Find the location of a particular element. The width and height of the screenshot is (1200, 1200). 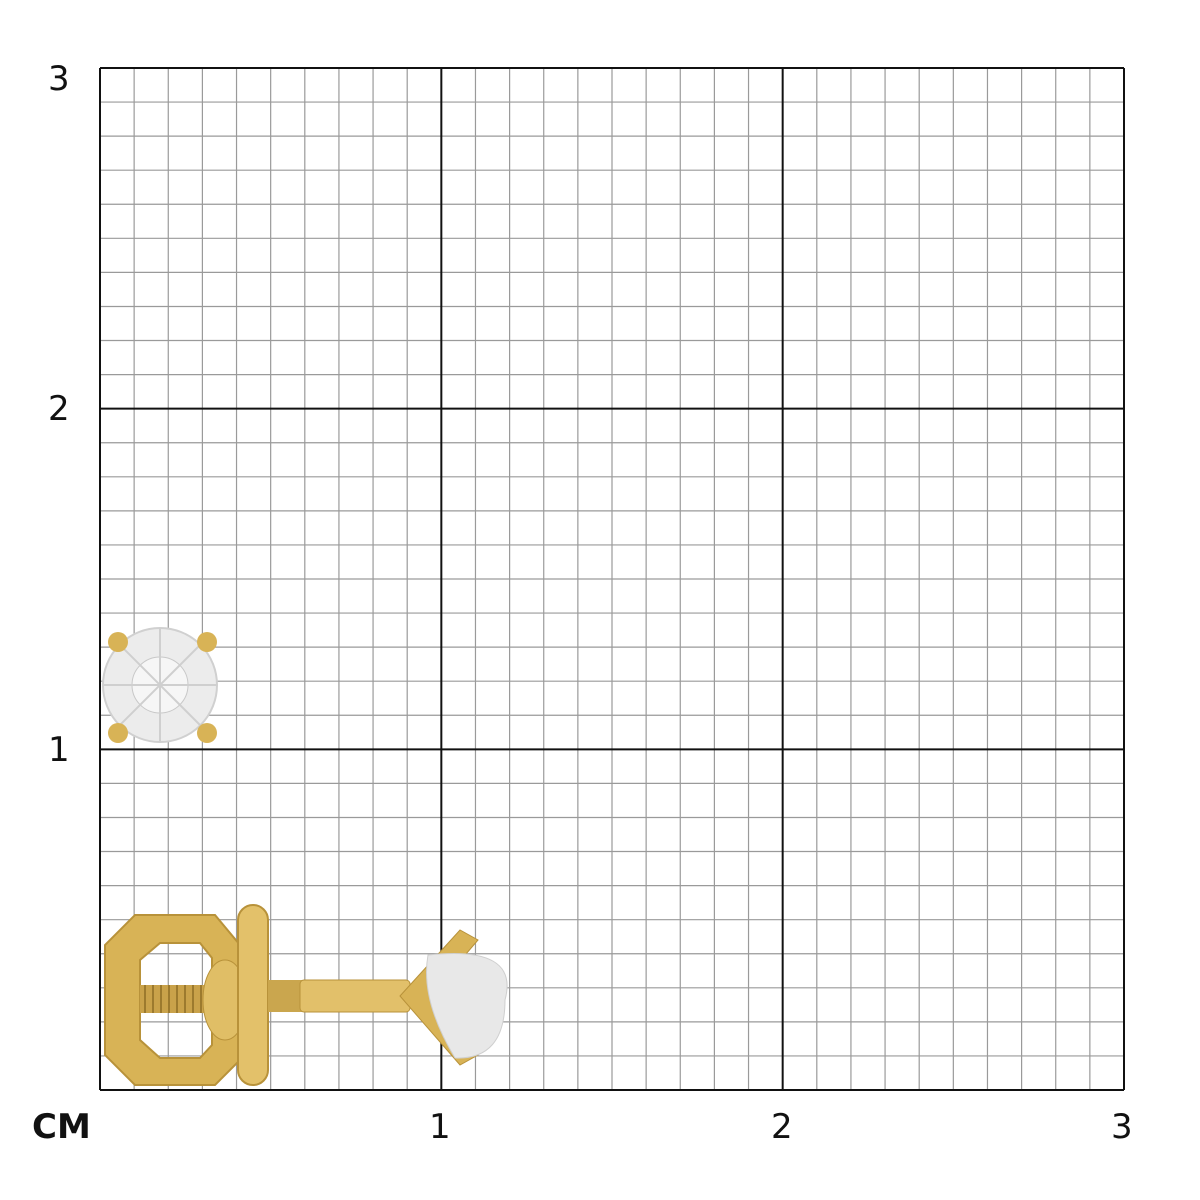

earring-top-view is located at coordinates (160, 685).